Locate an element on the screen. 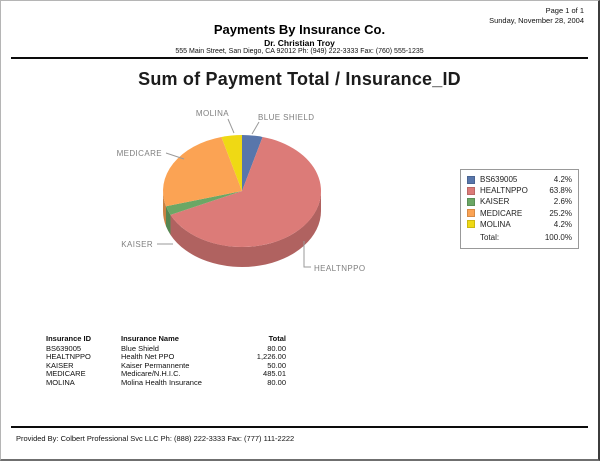 This screenshot has width=600, height=461. pie-slice-medicare is located at coordinates (202, 171).